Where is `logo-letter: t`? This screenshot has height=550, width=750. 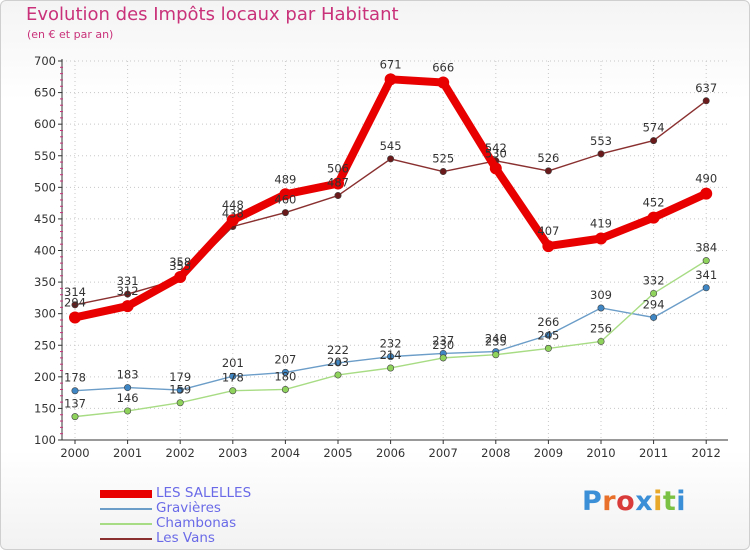
logo-letter: t is located at coordinates (669, 501).